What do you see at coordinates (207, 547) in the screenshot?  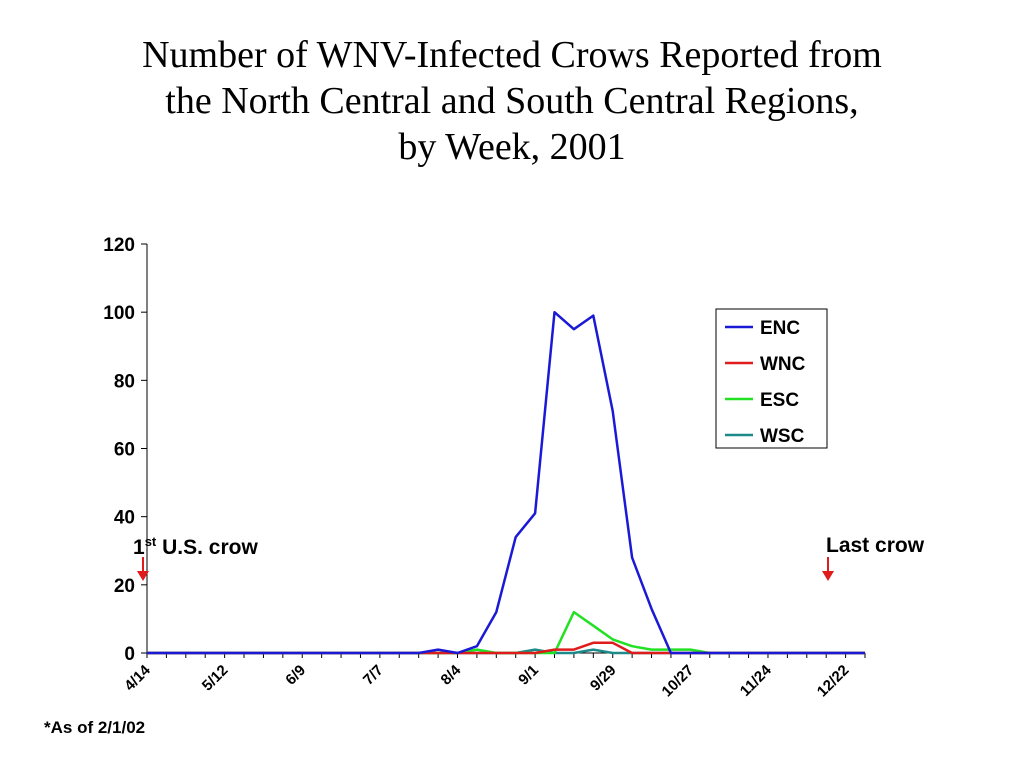 I see `first-crow-text: U.S. crow` at bounding box center [207, 547].